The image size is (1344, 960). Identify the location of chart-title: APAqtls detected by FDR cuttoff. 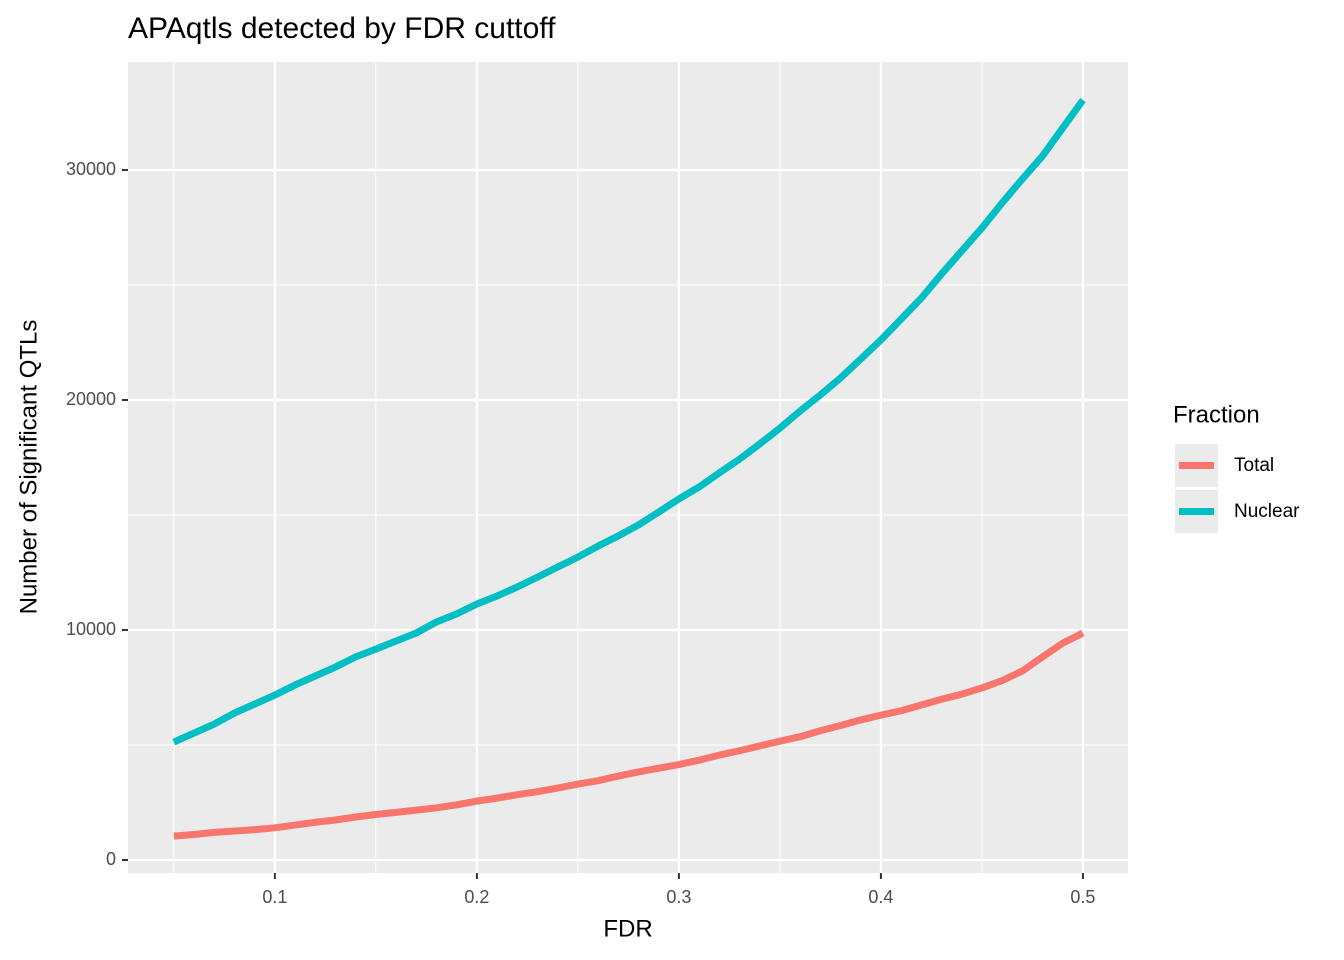
(342, 28).